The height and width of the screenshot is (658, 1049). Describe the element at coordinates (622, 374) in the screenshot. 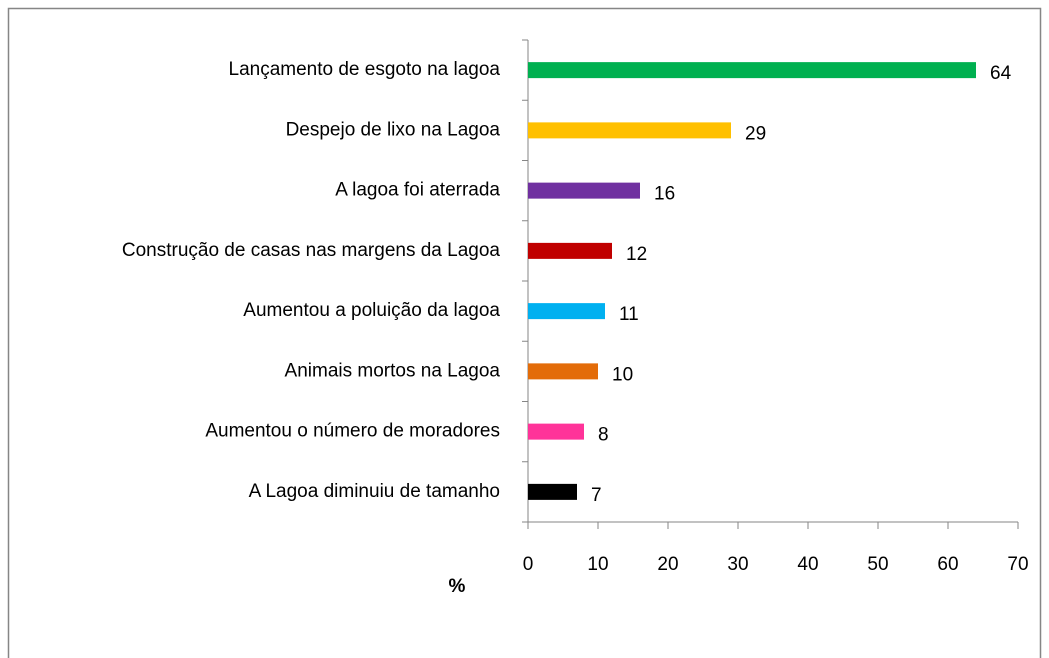

I see `data-label: 10` at that location.